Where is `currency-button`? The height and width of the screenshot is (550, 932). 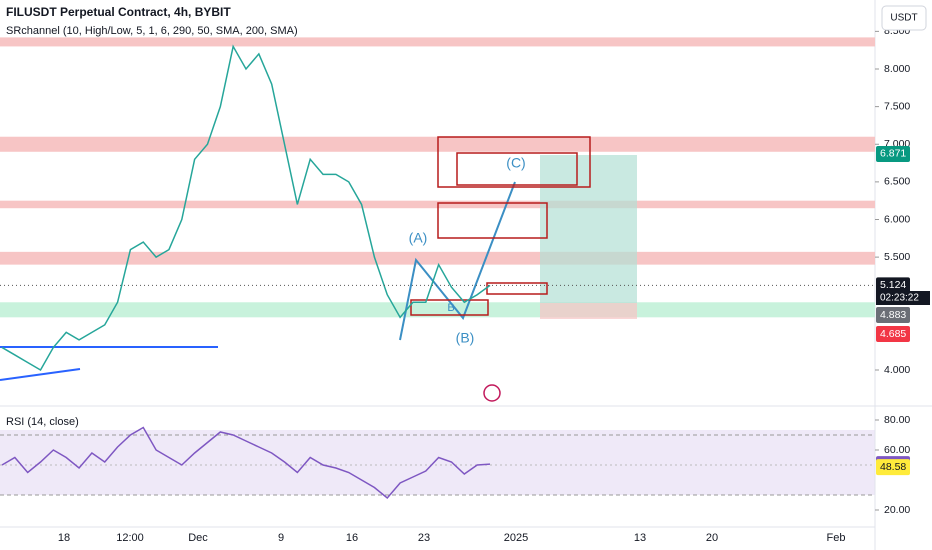
currency-button is located at coordinates (904, 18).